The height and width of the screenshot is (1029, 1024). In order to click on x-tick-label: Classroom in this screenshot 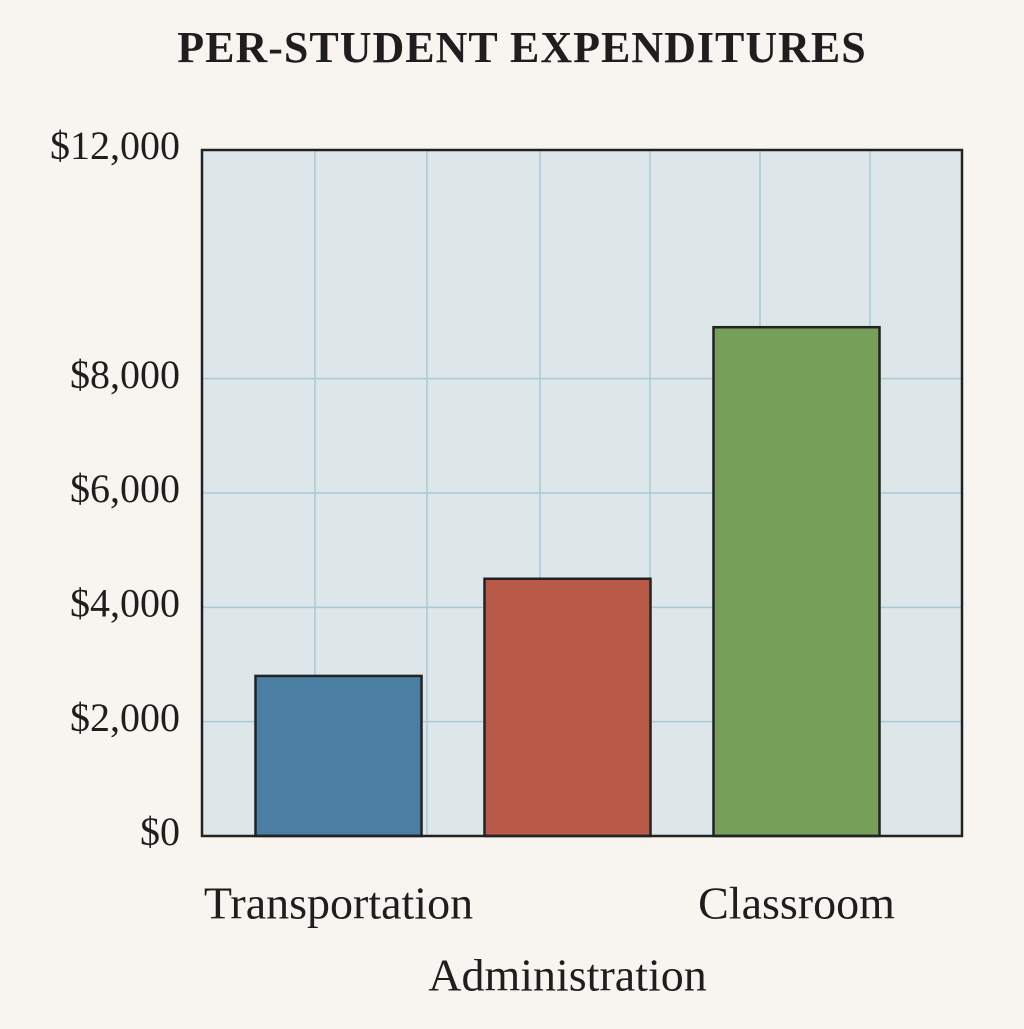, I will do `click(796, 903)`.